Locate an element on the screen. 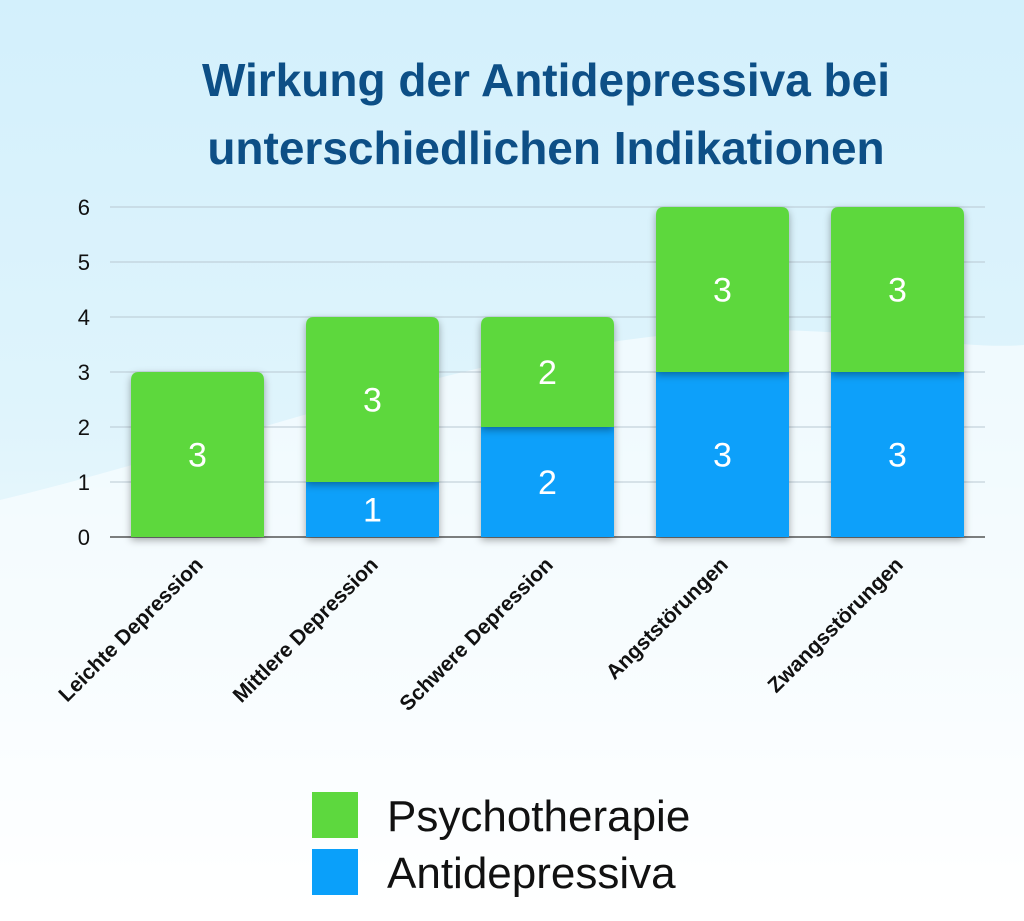 This screenshot has height=921, width=1024. legend-label: Antidepressiva is located at coordinates (531, 873).